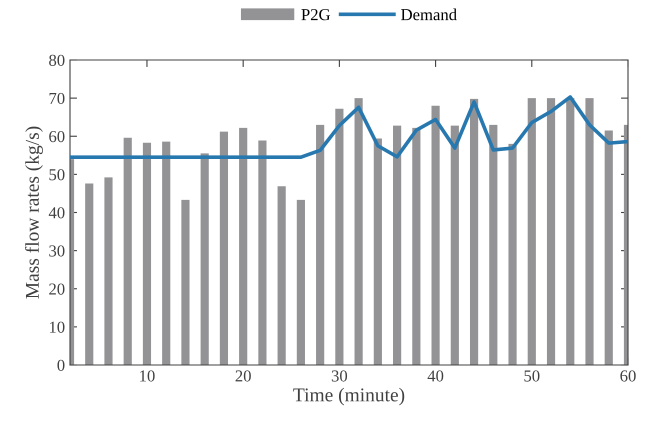  I want to click on x-tick-label: 60, so click(628, 376).